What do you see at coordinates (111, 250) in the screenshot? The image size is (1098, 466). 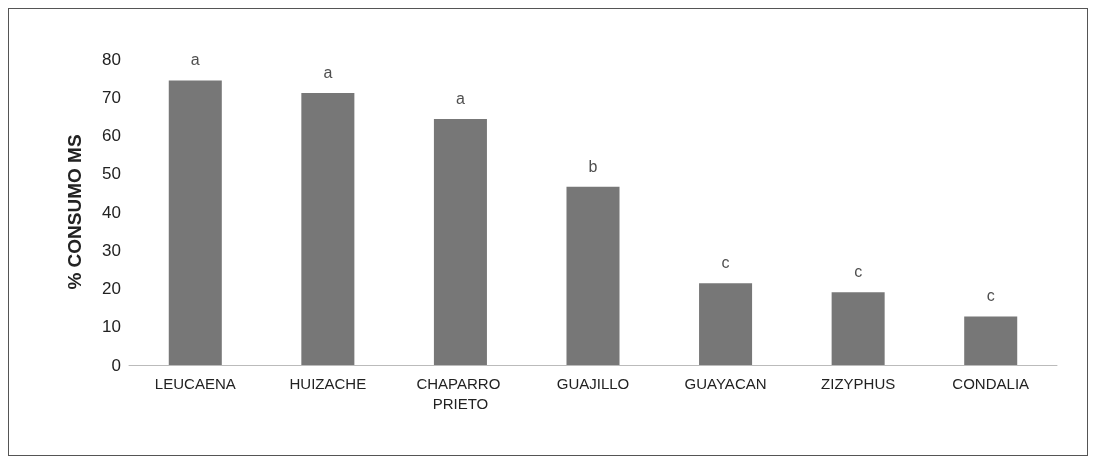 I see `y-tick-label: 30` at bounding box center [111, 250].